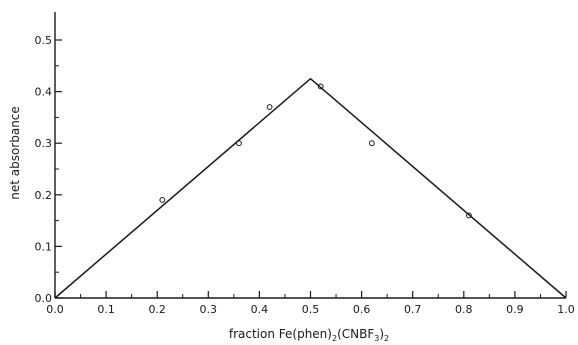  Describe the element at coordinates (44, 40) in the screenshot. I see `y-tick-label: 0.5` at that location.